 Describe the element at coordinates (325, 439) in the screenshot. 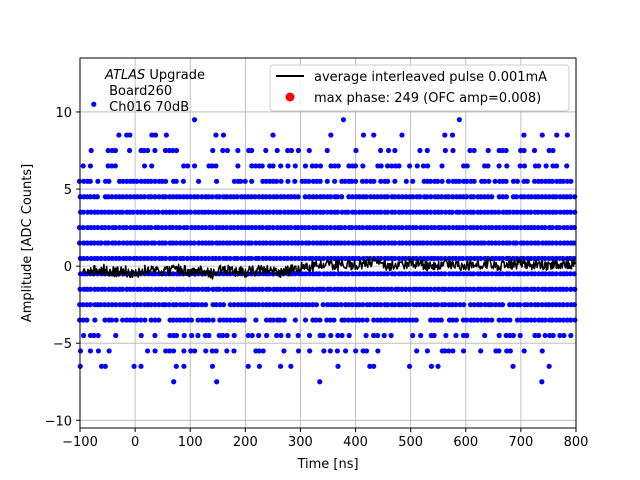

I see `x-axis: −100 0 100 200 300 400 500 600 700 800` at that location.